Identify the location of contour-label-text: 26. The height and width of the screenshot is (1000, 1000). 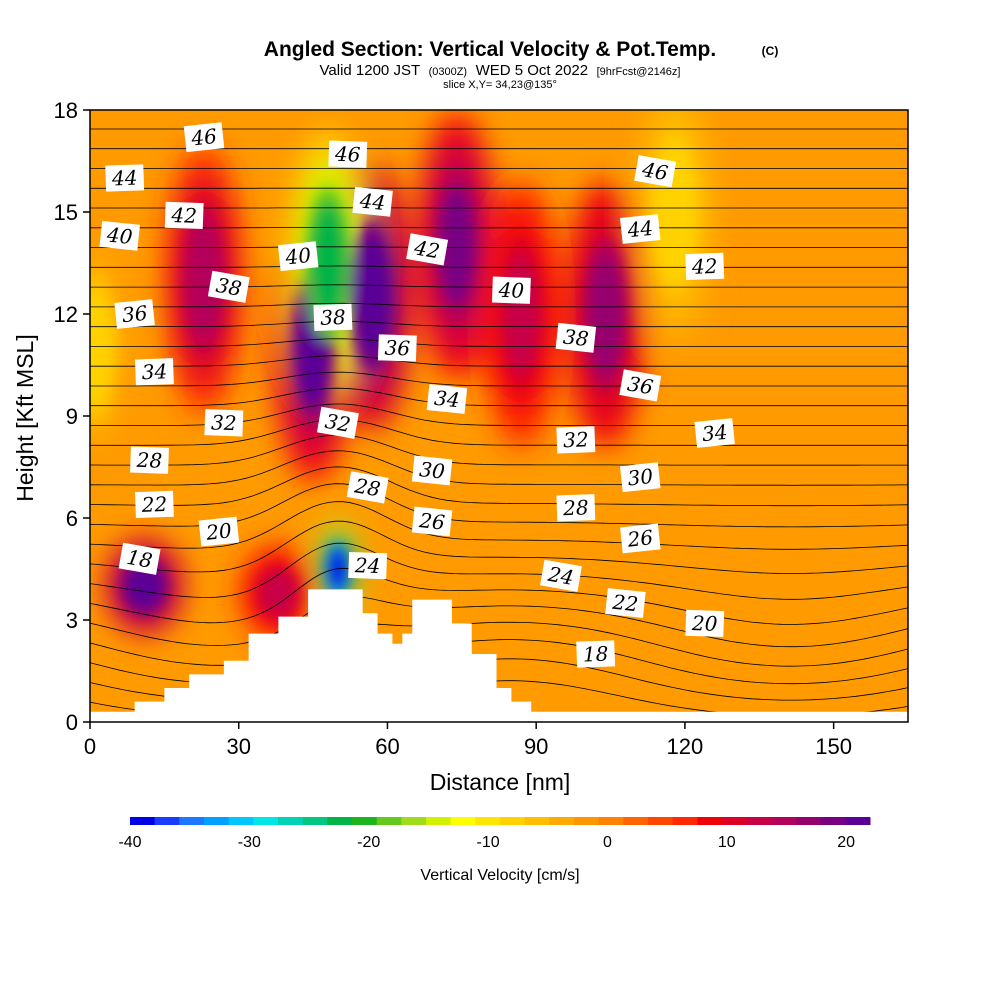
(431, 521).